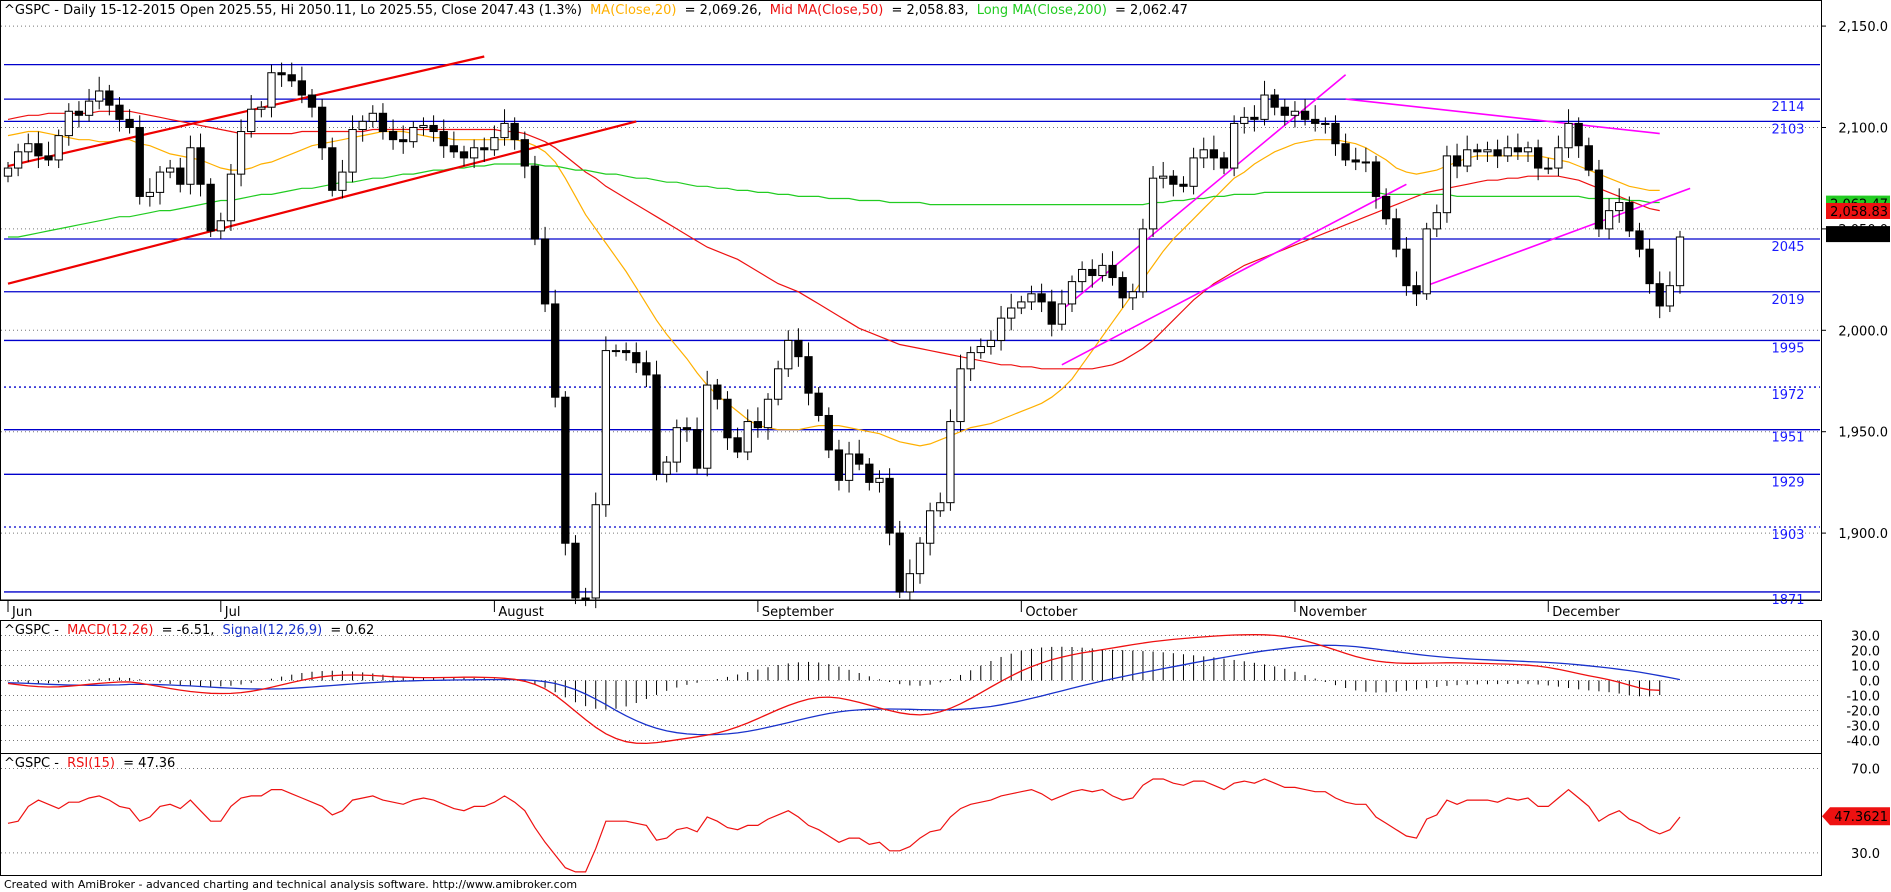 This screenshot has height=892, width=1891. What do you see at coordinates (1865, 667) in the screenshot?
I see `macd-axis-label: 10.0` at bounding box center [1865, 667].